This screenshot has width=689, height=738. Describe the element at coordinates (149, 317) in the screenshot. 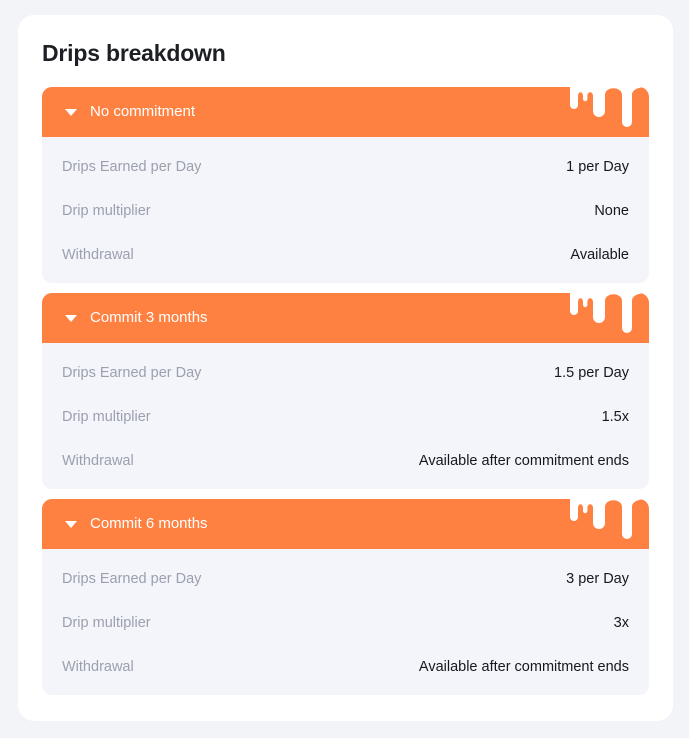

I see `tier-title: Commit 3 months` at that location.